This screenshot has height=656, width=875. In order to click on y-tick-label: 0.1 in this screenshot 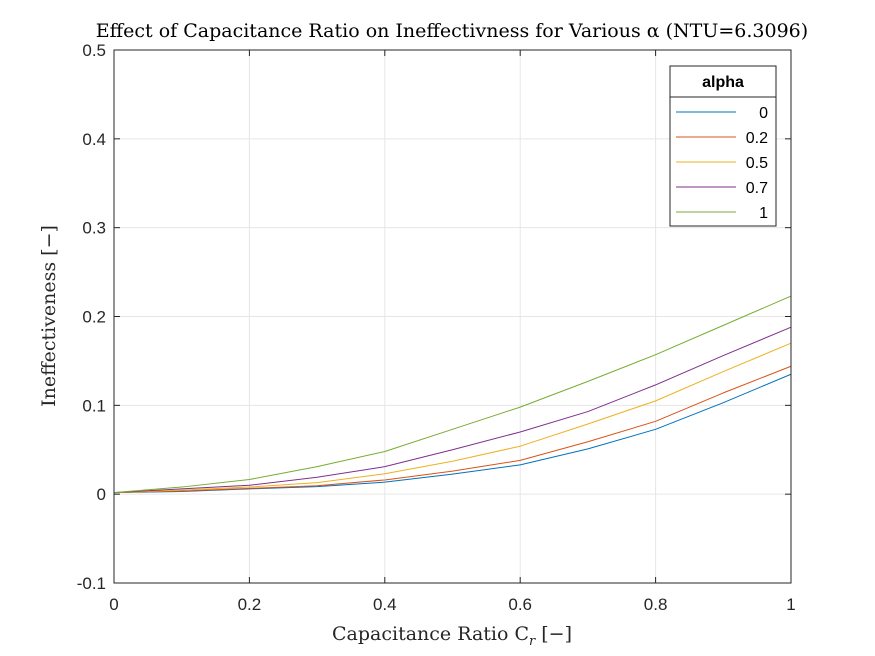, I will do `click(94, 405)`.